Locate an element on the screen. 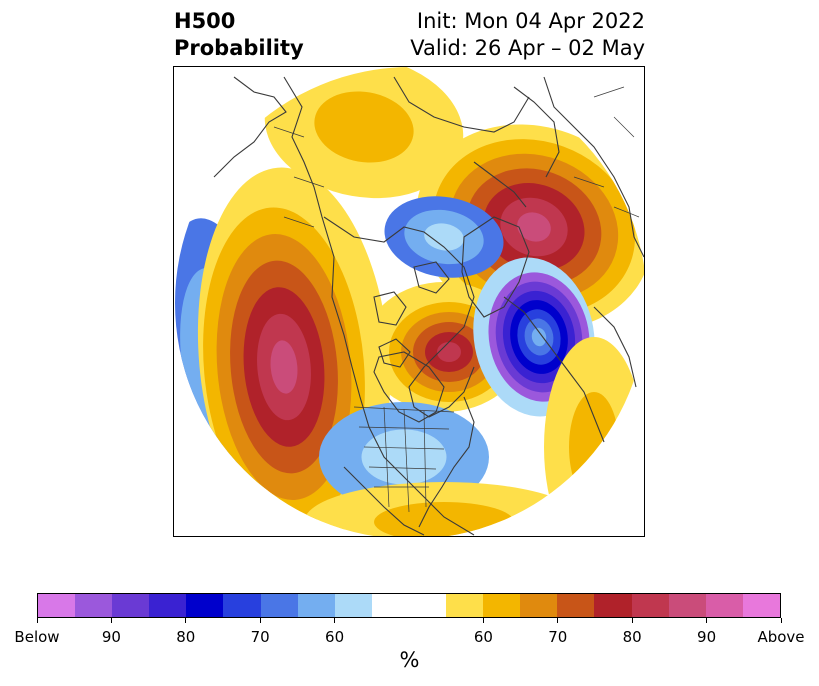 This screenshot has width=819, height=686. above-anomaly-arctic is located at coordinates (364, 127).